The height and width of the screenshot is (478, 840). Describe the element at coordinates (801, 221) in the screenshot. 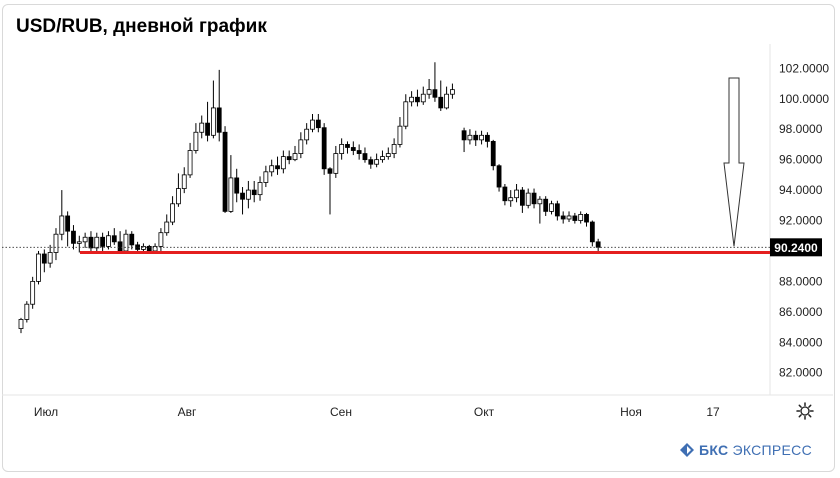

I see `y-tick-label: 92.0000` at that location.